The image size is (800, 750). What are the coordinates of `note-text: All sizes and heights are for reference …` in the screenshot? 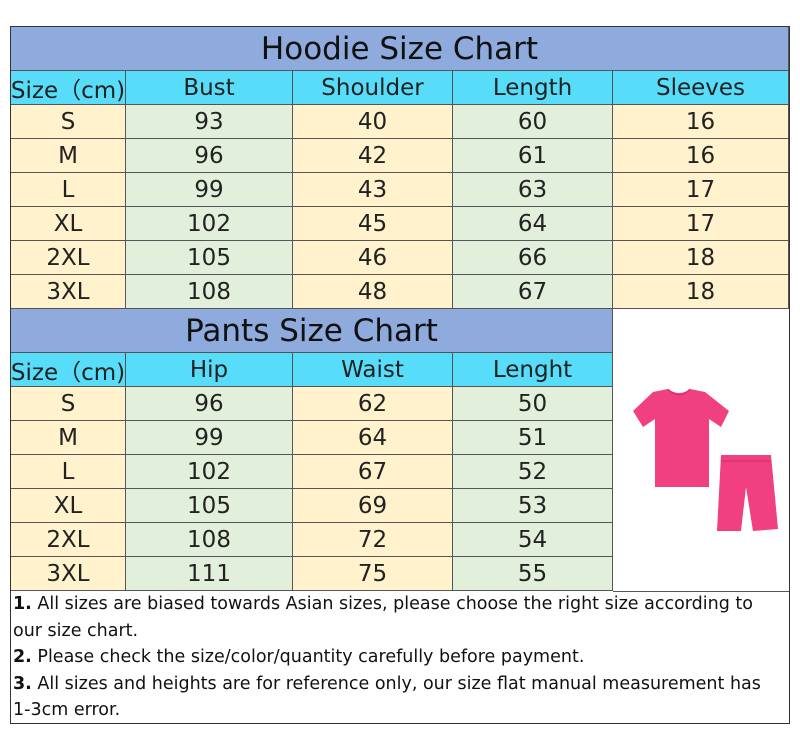 It's located at (387, 697).